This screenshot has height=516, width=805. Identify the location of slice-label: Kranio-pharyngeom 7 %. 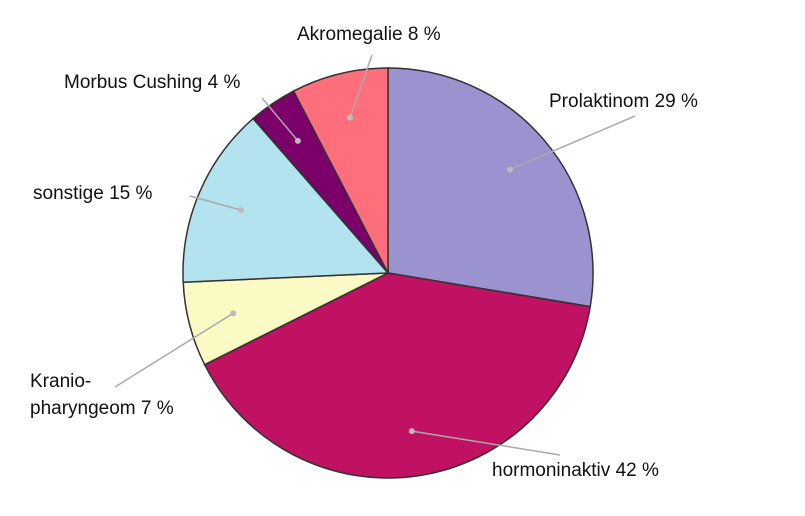
(102, 395).